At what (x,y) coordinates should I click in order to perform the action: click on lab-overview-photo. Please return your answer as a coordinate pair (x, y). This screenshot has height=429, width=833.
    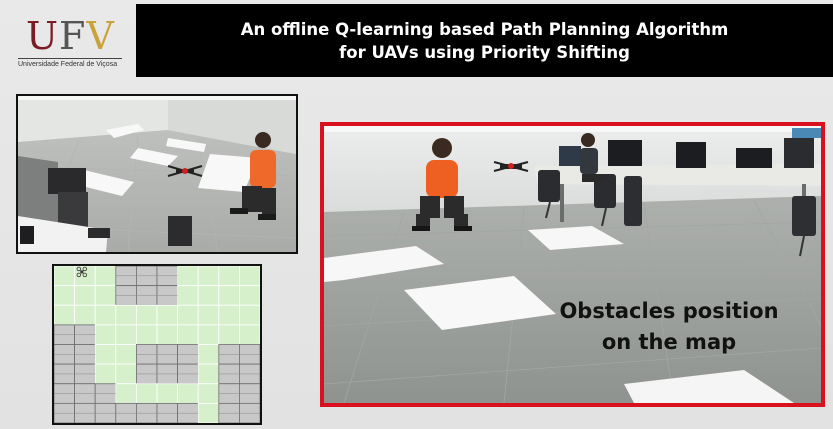
    Looking at the image, I should click on (157, 174).